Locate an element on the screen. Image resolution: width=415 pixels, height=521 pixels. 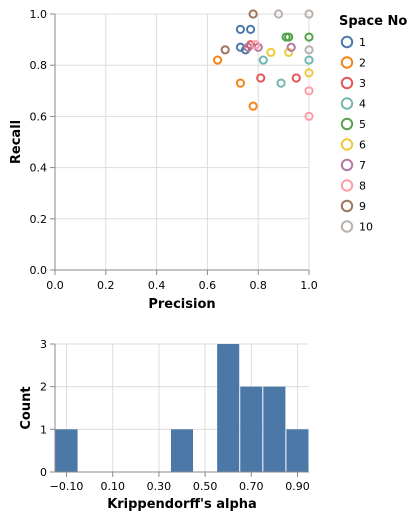
y-tick-label: 0.2 is located at coordinates (39, 219).